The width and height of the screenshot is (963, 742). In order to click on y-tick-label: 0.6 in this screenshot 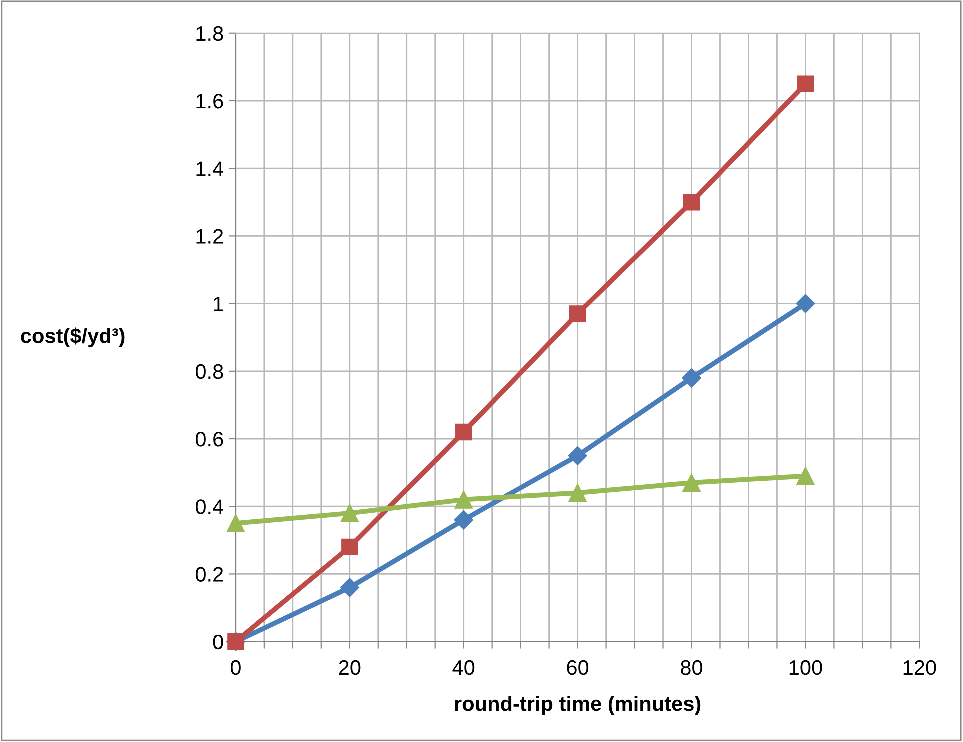, I will do `click(210, 439)`.